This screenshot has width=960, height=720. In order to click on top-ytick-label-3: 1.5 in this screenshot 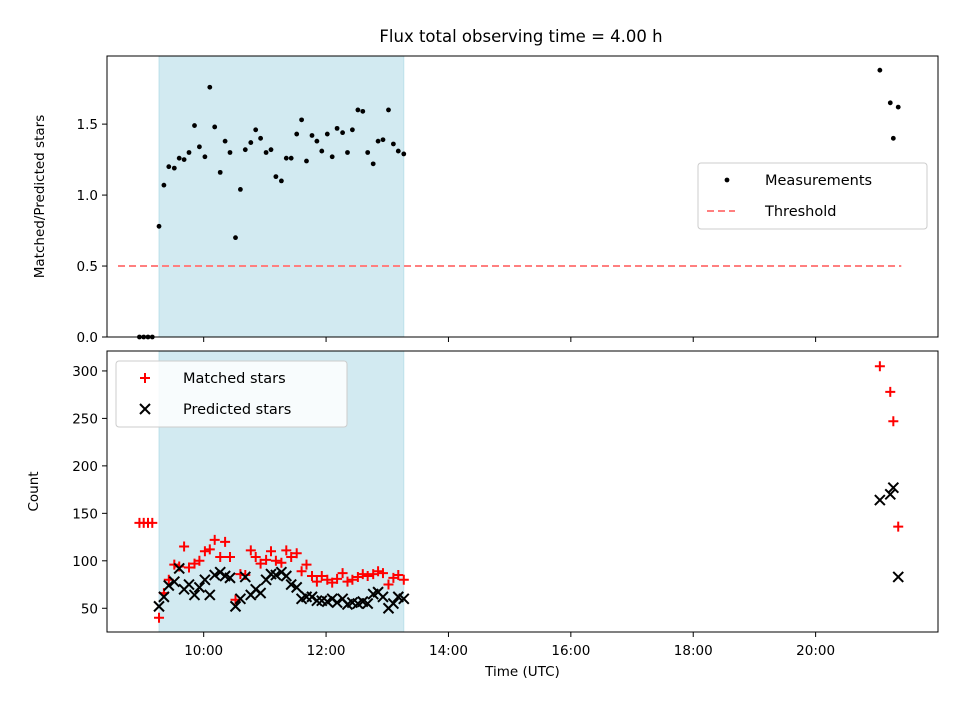, I will do `click(87, 125)`.